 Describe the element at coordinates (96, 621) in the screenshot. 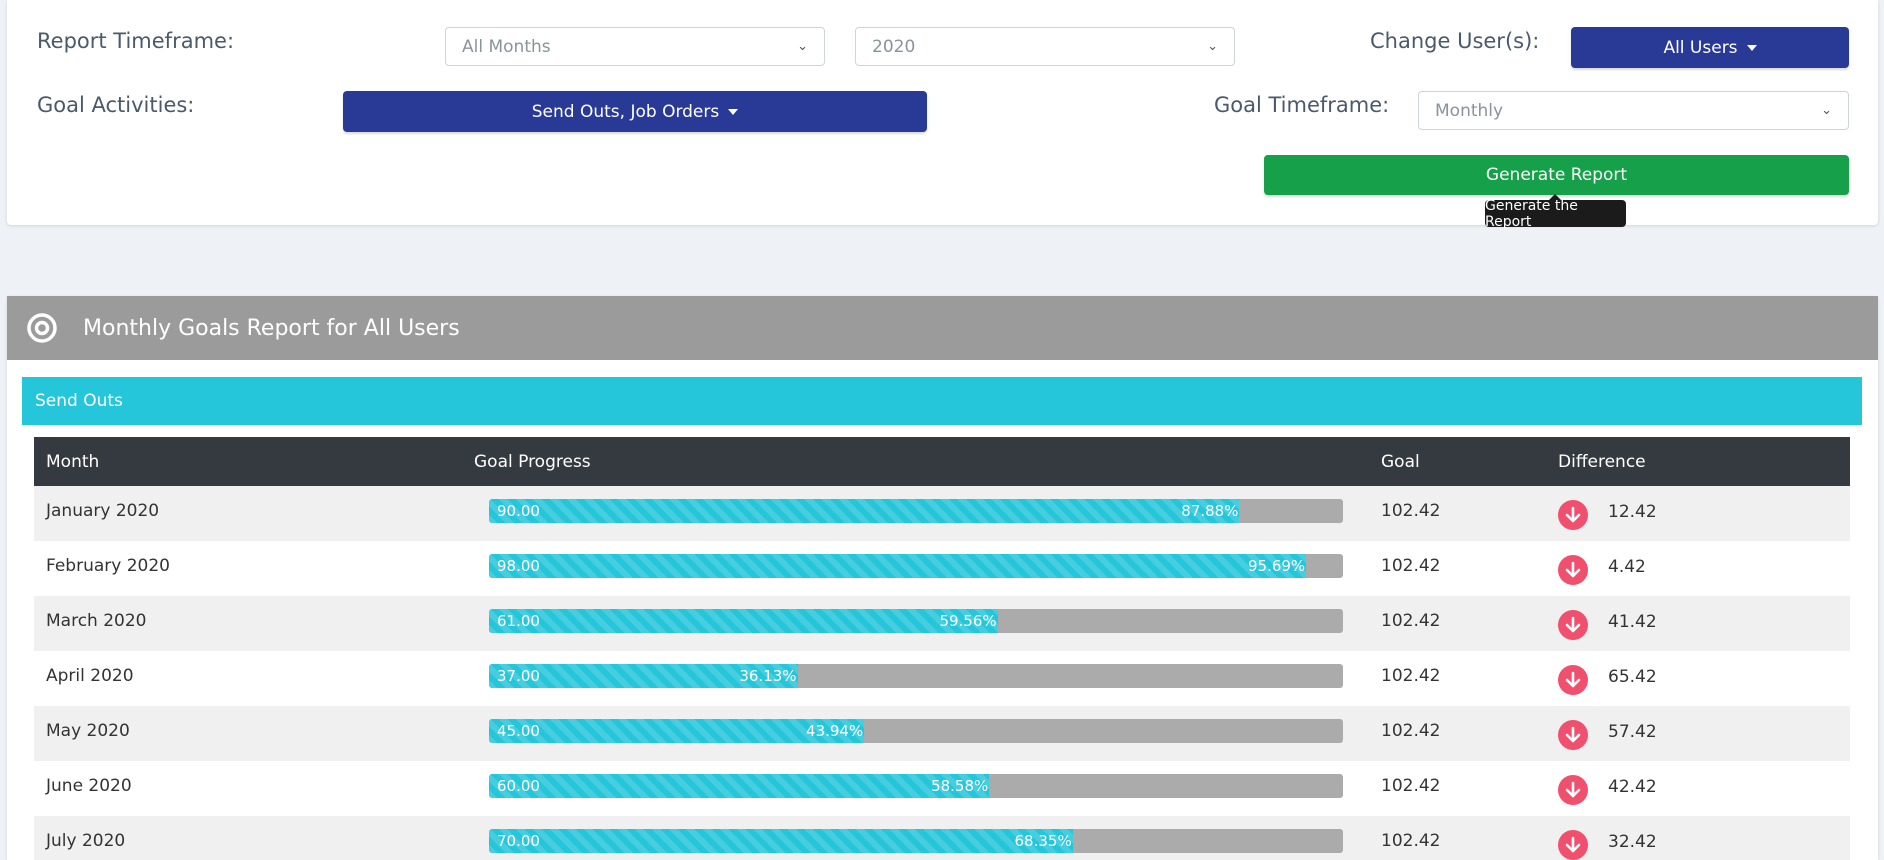

I see `month-cell: March 2020` at that location.